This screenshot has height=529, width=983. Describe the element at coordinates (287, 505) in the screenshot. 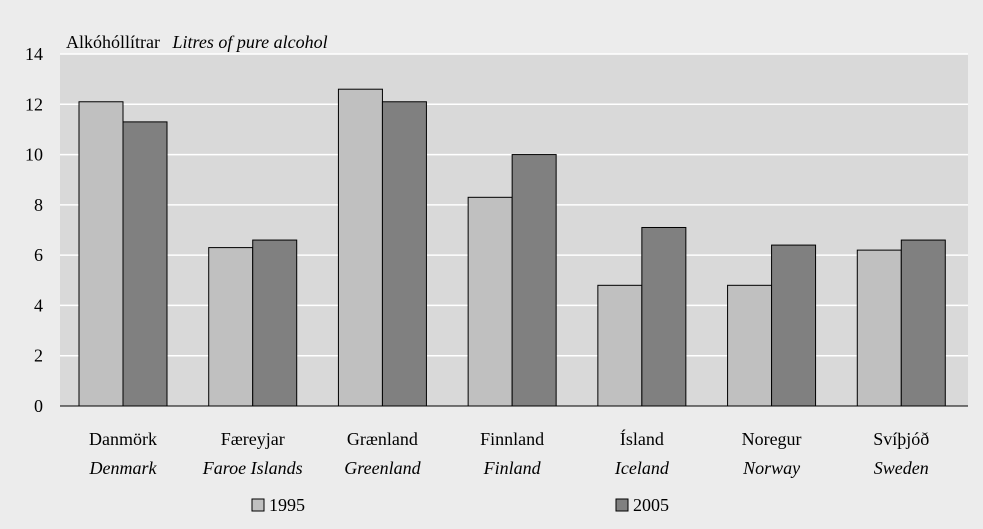

I see `legend-label: 1995` at that location.